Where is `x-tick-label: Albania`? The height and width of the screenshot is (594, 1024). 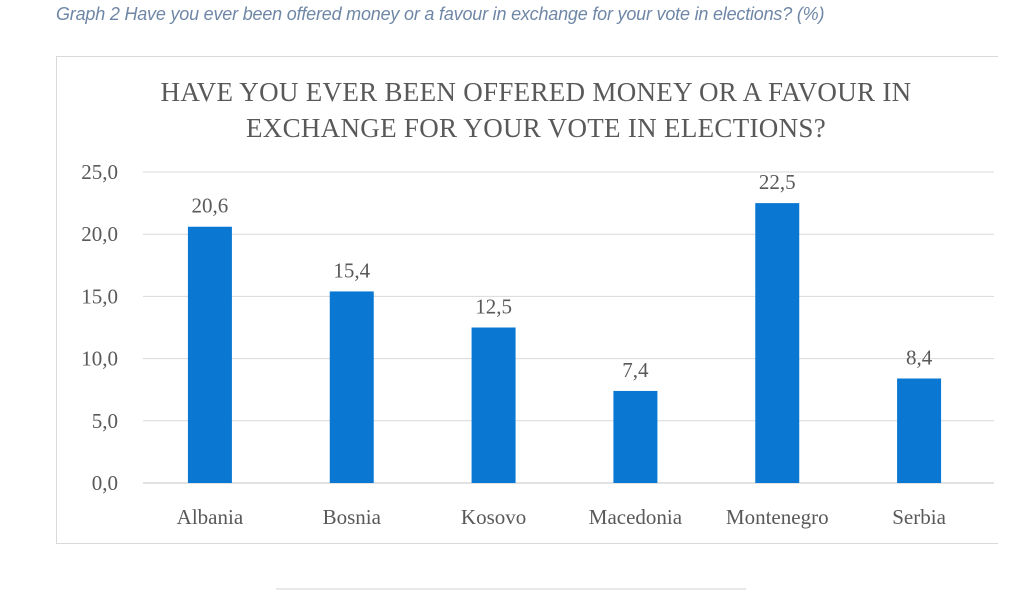
x-tick-label: Albania is located at coordinates (210, 517).